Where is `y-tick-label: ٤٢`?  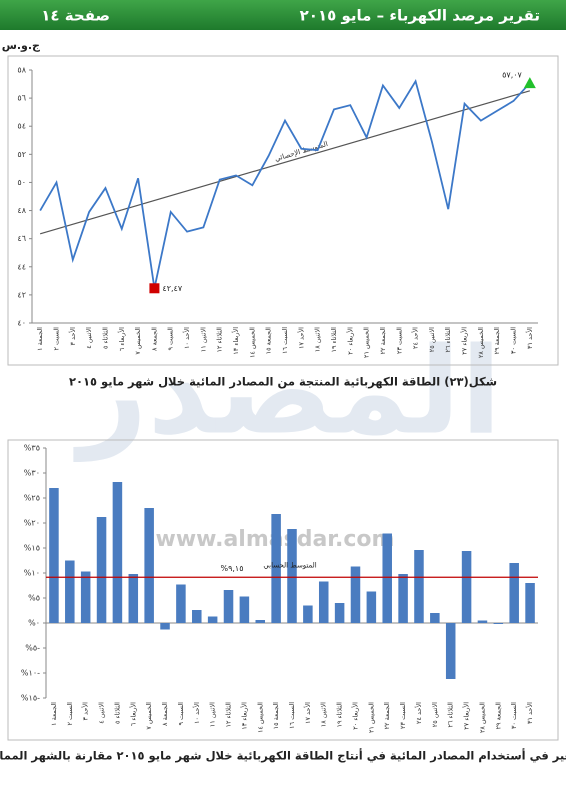 y-tick-label: ٤٢ is located at coordinates (21, 294).